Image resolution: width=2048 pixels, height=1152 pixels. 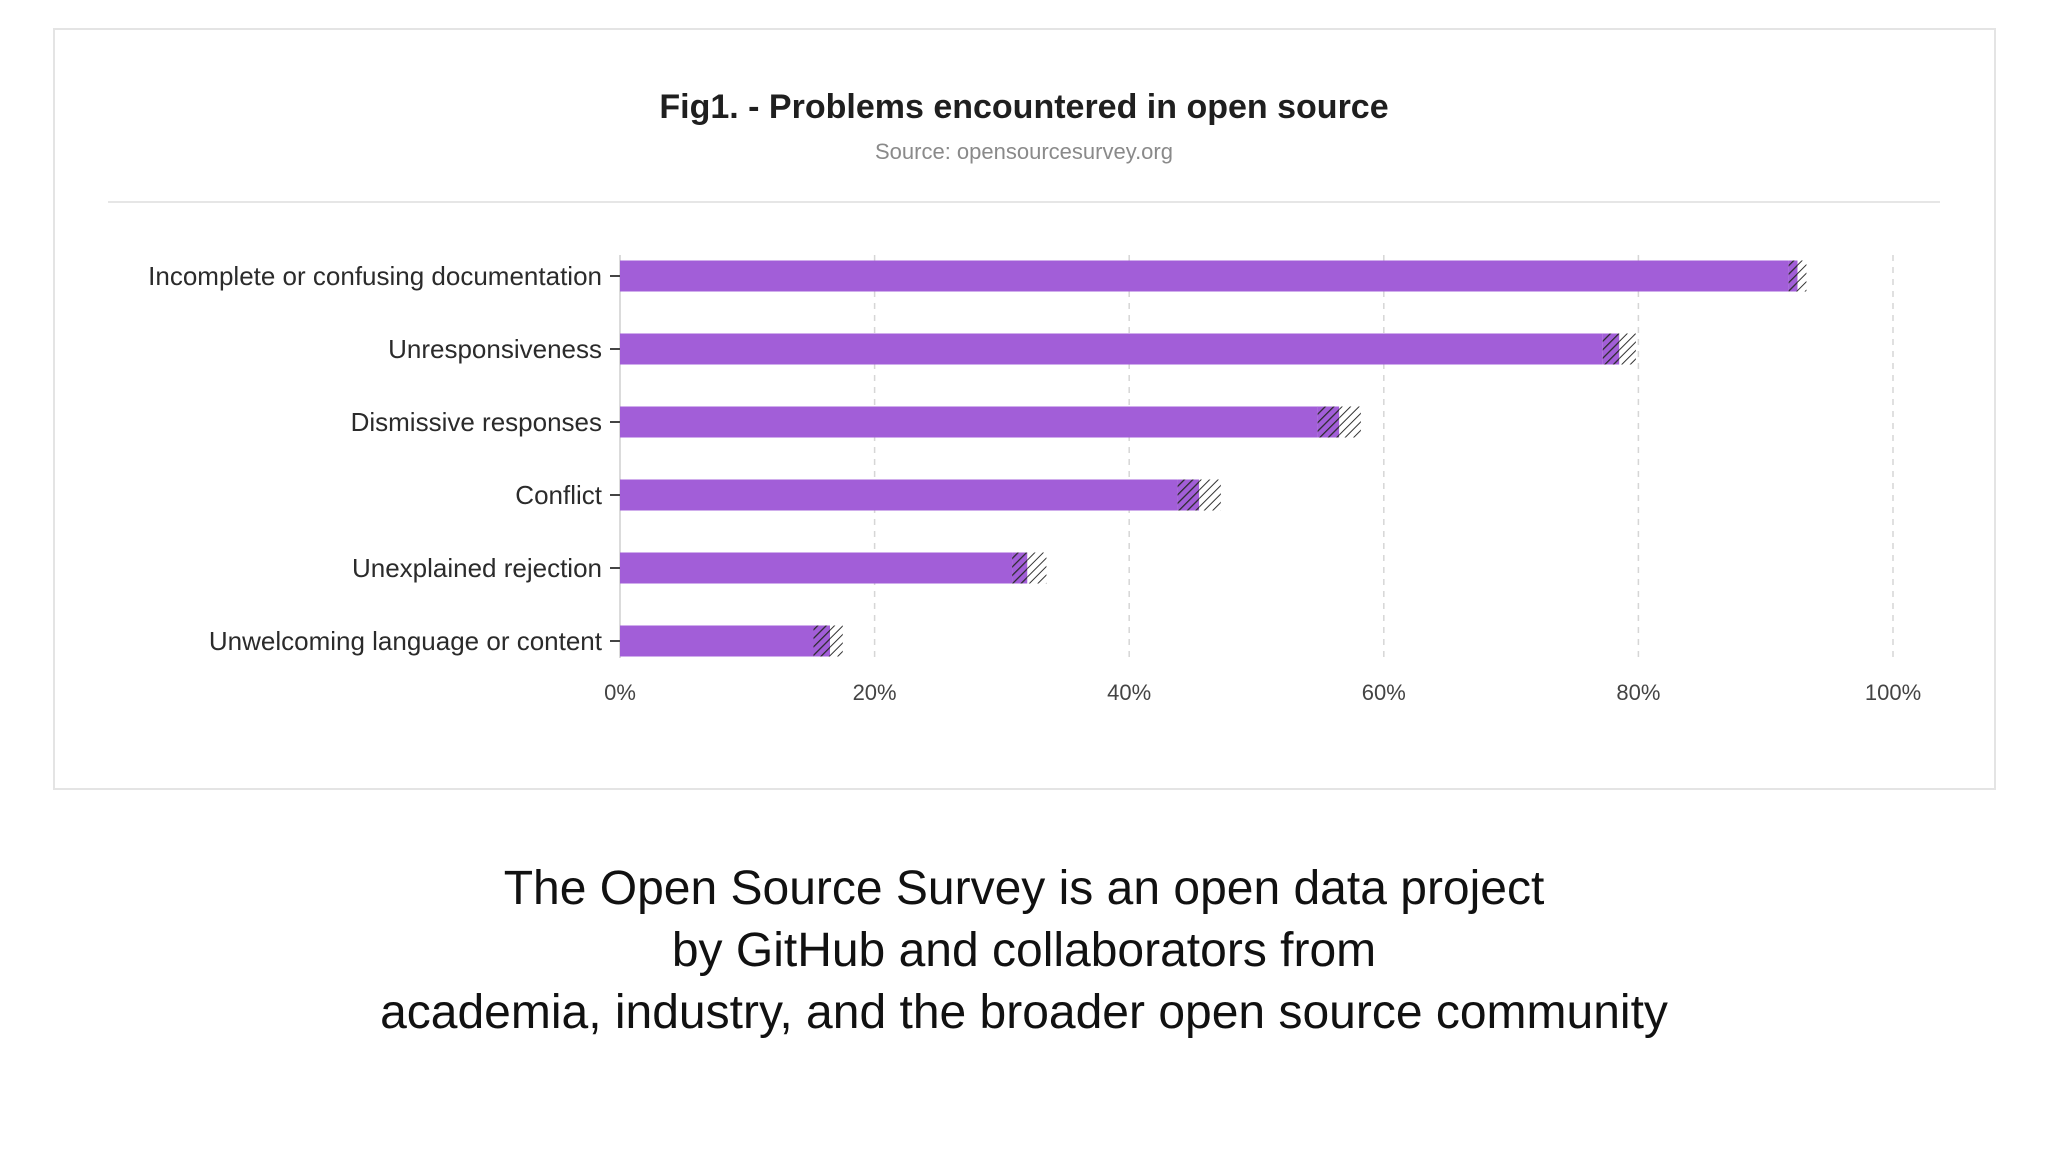 I want to click on caption-line-2: by GitHub and collaborators from, so click(x=1024, y=950).